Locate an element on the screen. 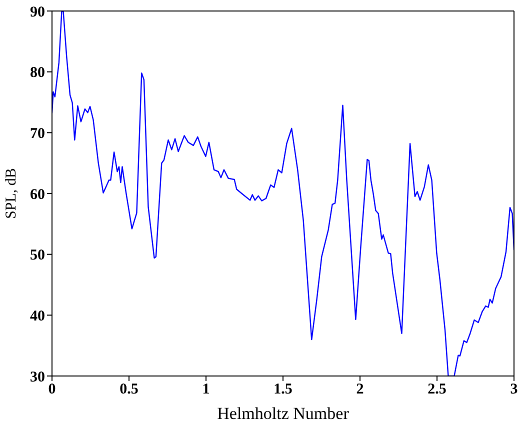  y-tick-label: 70 is located at coordinates (37, 134).